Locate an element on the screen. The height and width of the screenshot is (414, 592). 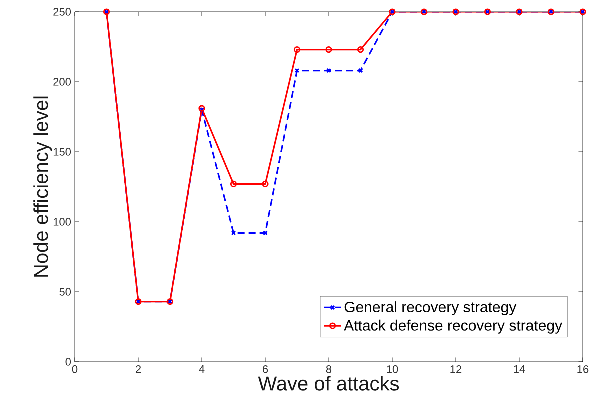
x-tick-label: 12 is located at coordinates (456, 370).